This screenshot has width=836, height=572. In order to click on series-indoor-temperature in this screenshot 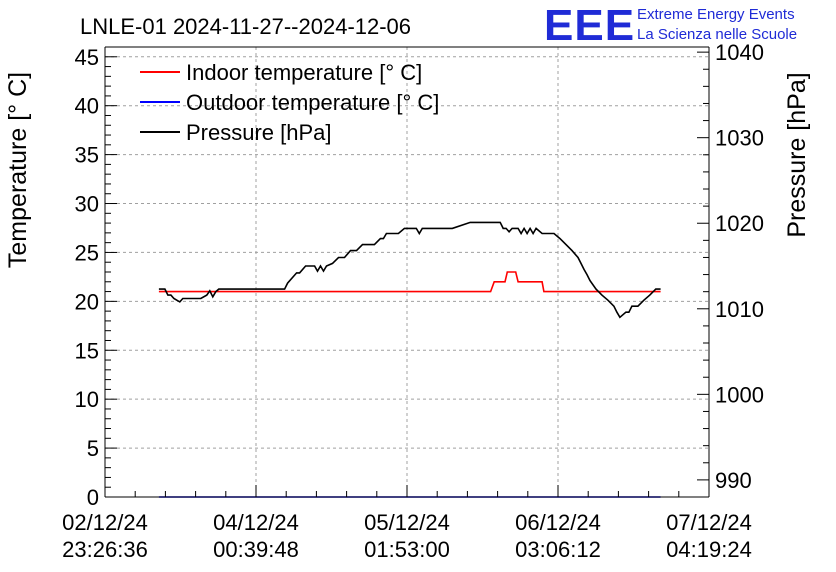, I will do `click(409, 282)`.